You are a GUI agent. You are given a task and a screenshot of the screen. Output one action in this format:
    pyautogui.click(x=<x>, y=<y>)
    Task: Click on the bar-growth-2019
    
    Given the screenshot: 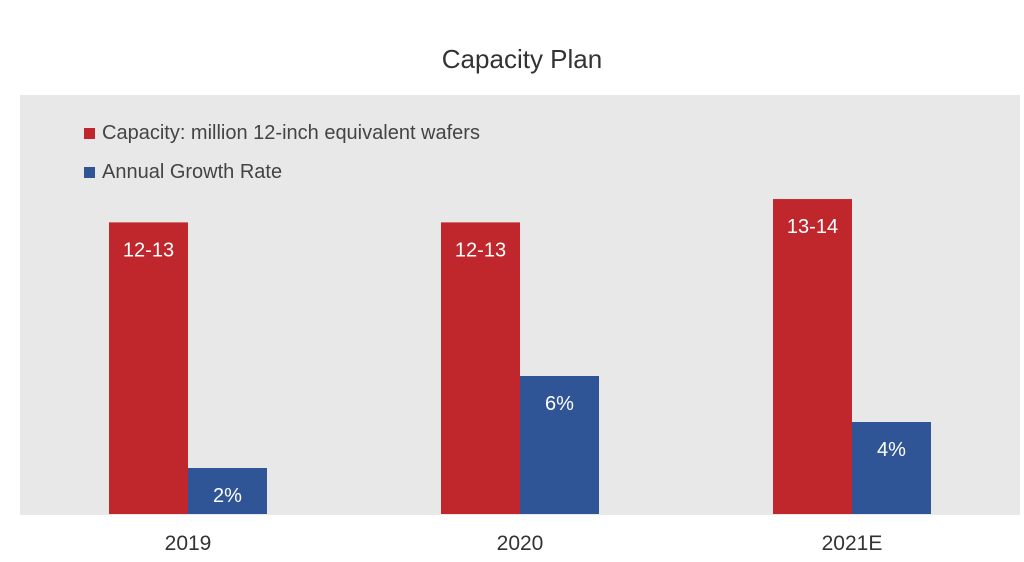 What is the action you would take?
    pyautogui.click(x=227, y=491)
    